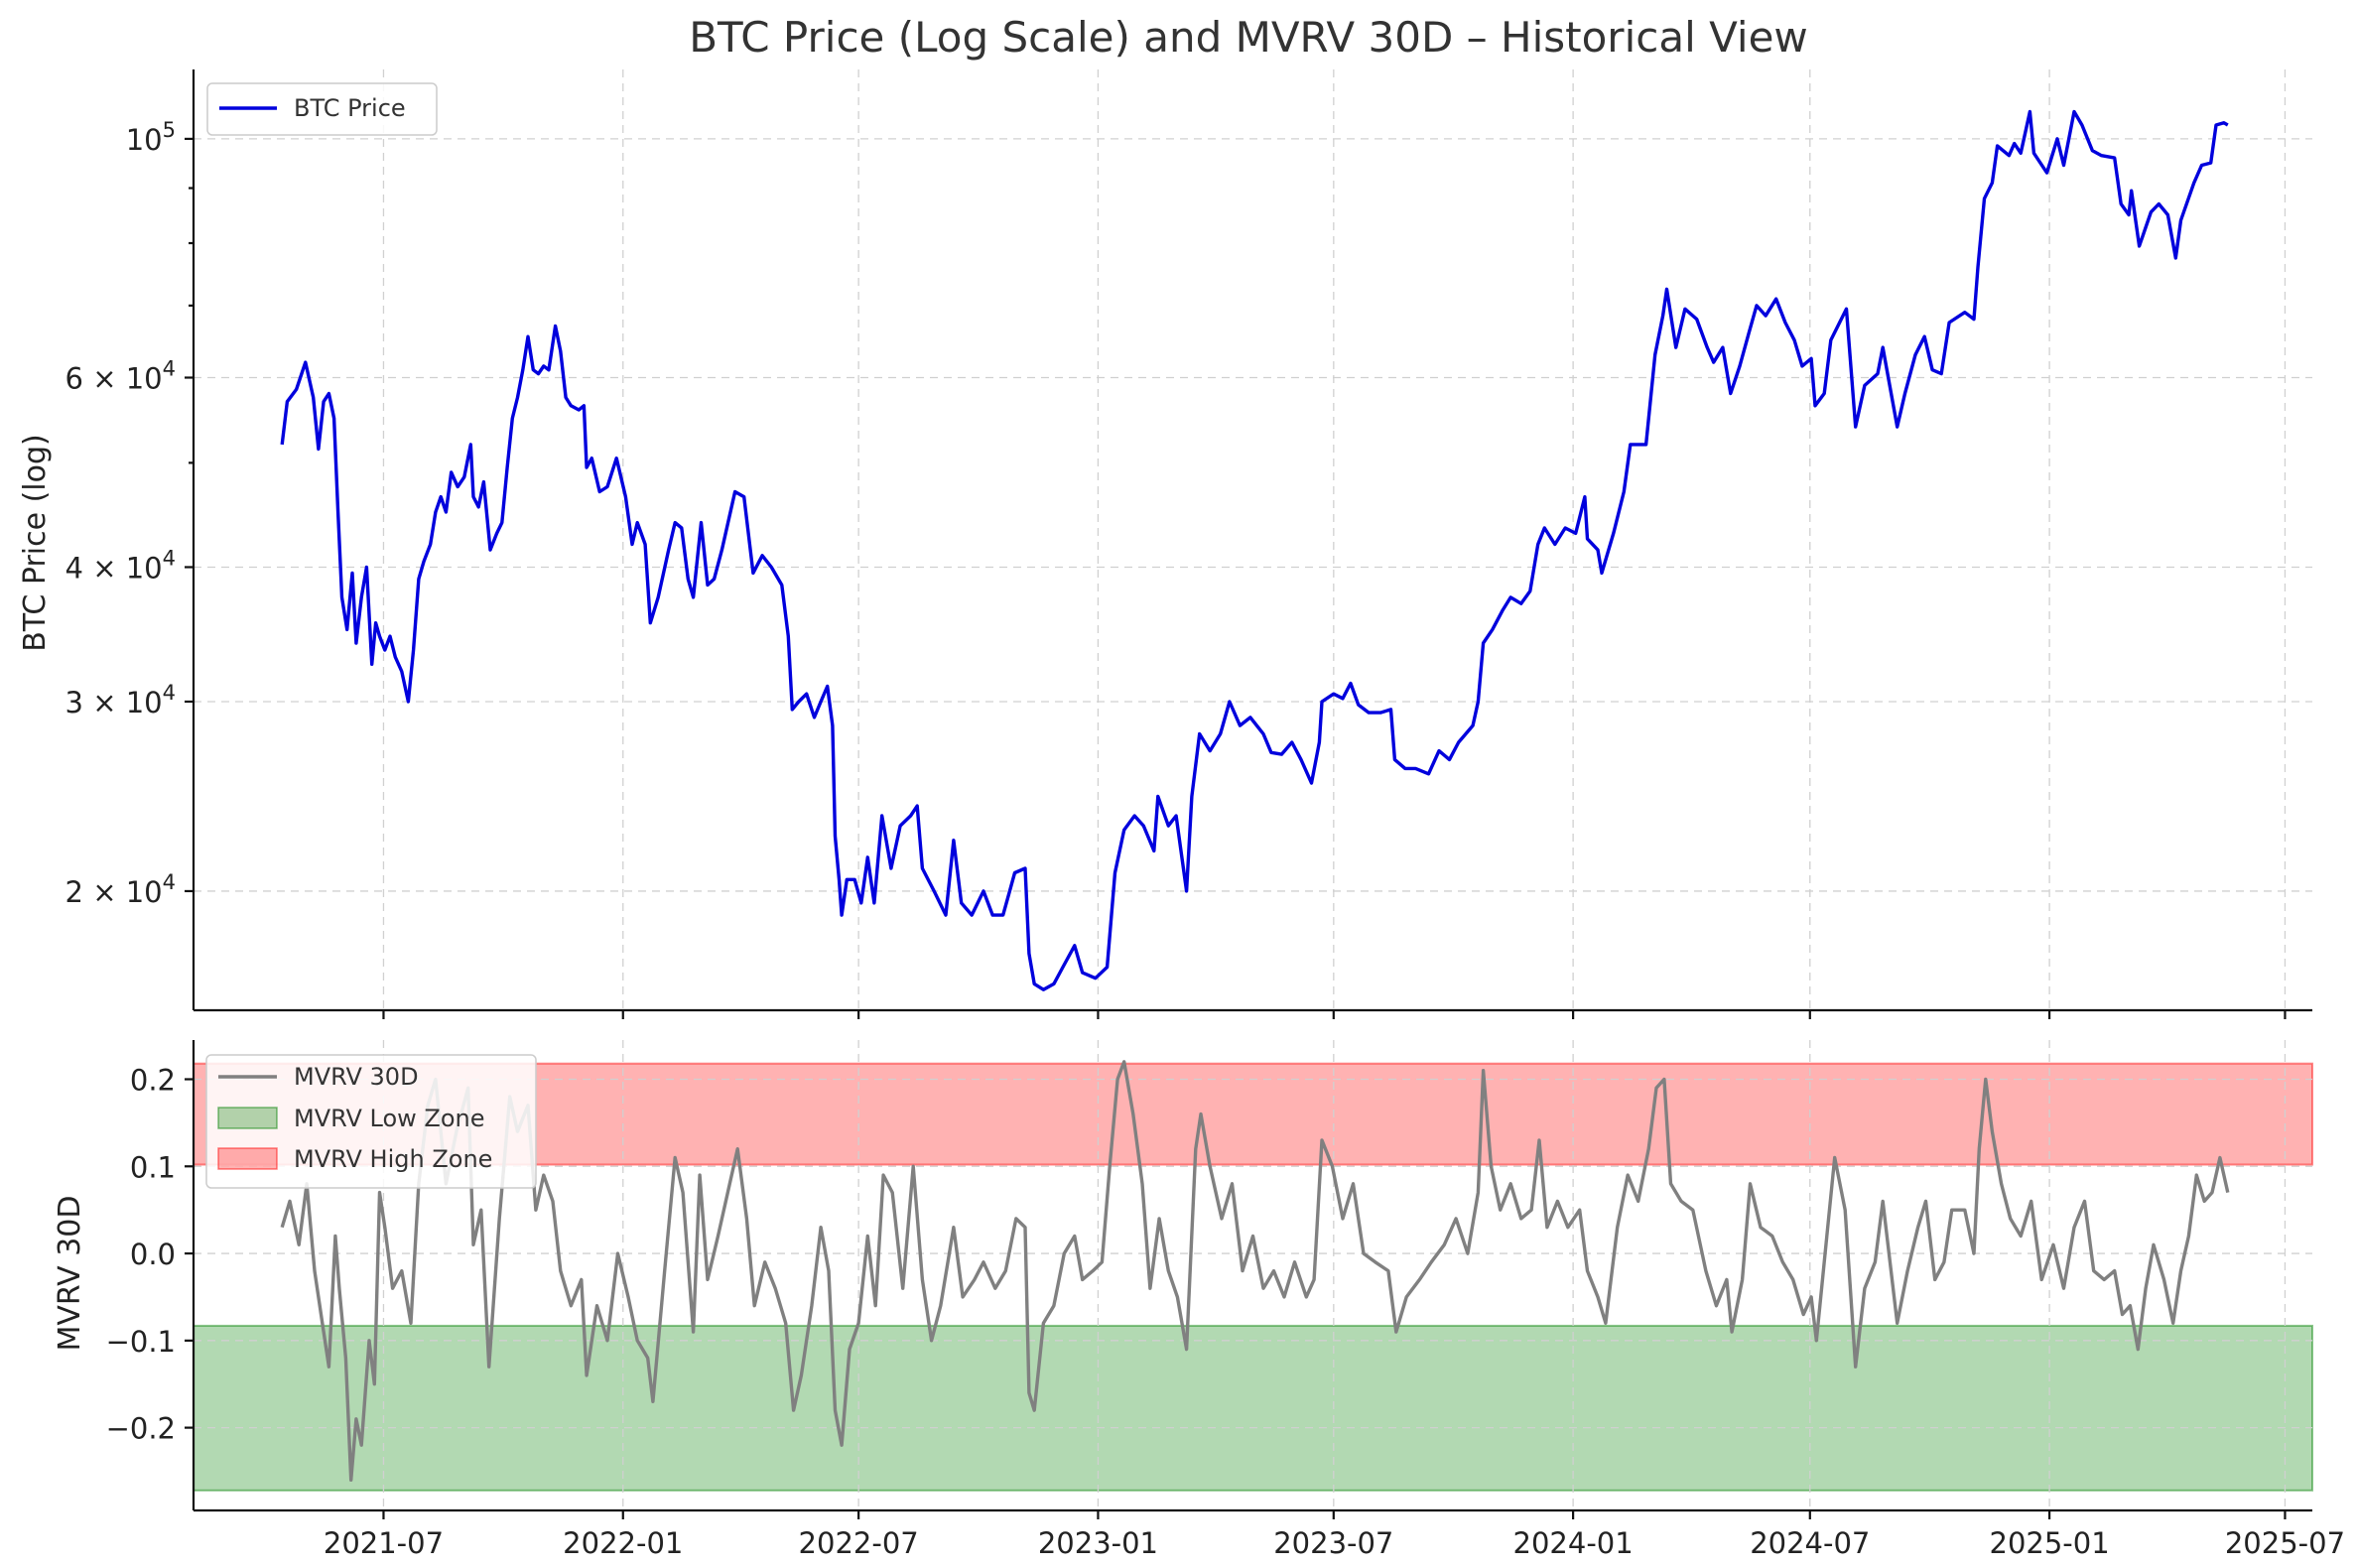 Image resolution: width=2357 pixels, height=1568 pixels. Describe the element at coordinates (623, 1543) in the screenshot. I see `x-tick-label: 2022-01` at that location.